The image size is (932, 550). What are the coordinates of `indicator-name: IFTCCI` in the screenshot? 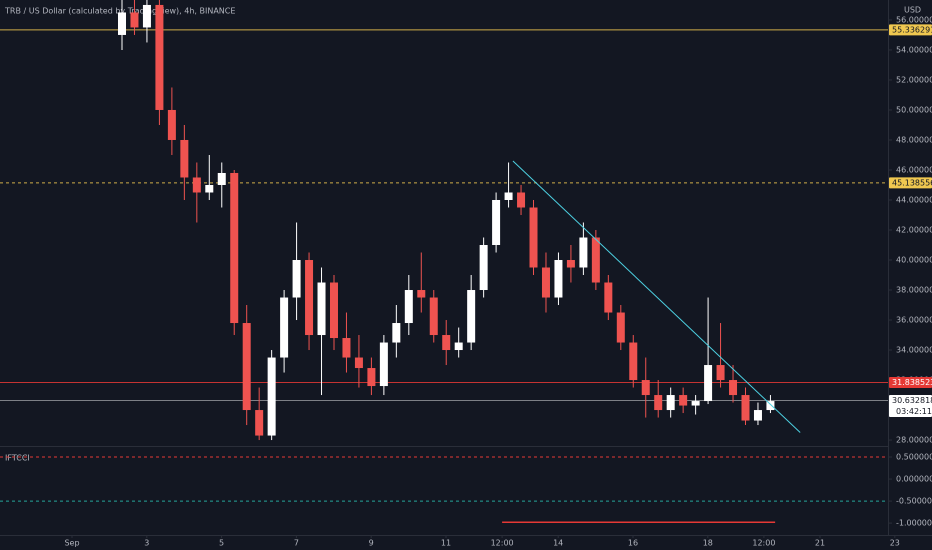 It's located at (17, 458).